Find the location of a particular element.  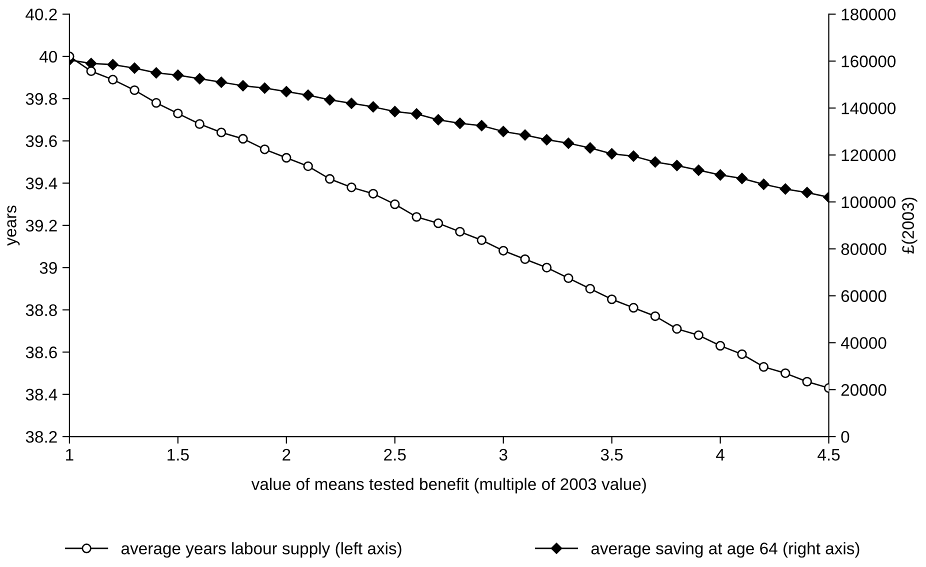

x-tick-label: 1.5 is located at coordinates (178, 455).